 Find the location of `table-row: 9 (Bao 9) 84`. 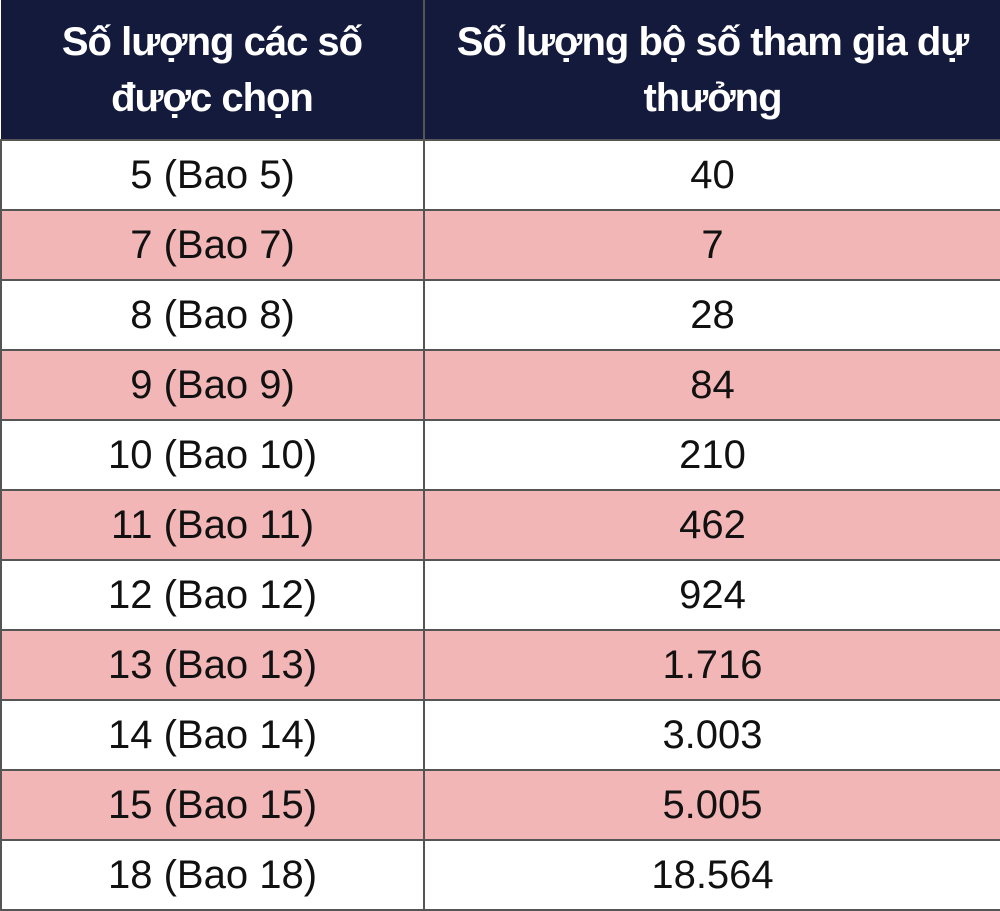

table-row: 9 (Bao 9) 84 is located at coordinates (500, 385).